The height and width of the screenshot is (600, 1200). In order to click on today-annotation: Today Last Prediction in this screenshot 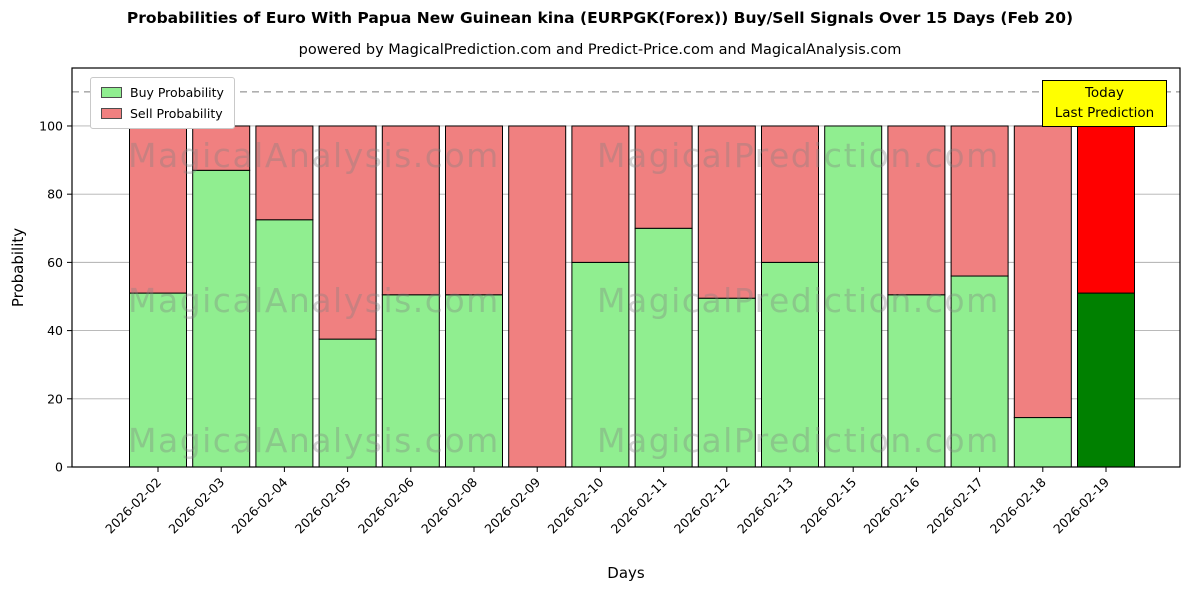, I will do `click(1104, 104)`.